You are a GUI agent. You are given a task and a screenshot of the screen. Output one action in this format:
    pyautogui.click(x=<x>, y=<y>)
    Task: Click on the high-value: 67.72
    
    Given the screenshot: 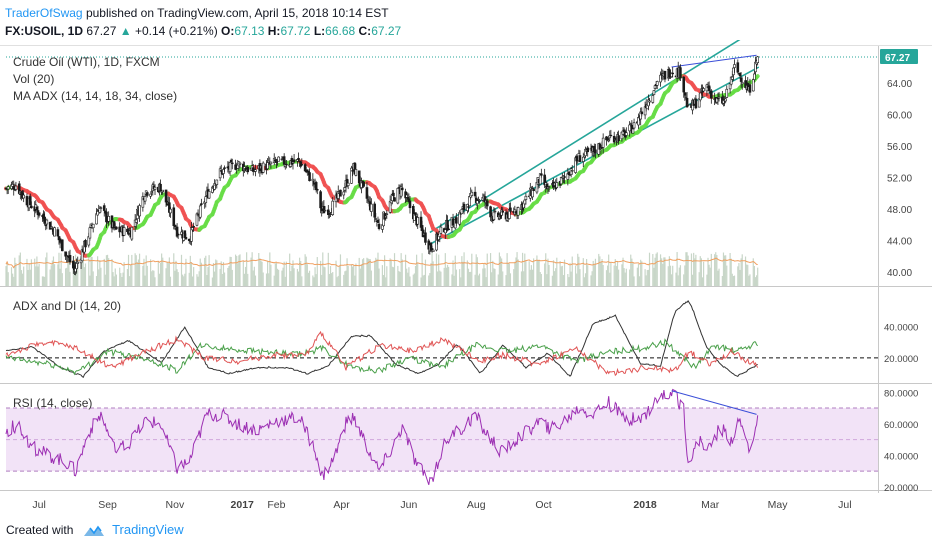 What is the action you would take?
    pyautogui.click(x=295, y=31)
    